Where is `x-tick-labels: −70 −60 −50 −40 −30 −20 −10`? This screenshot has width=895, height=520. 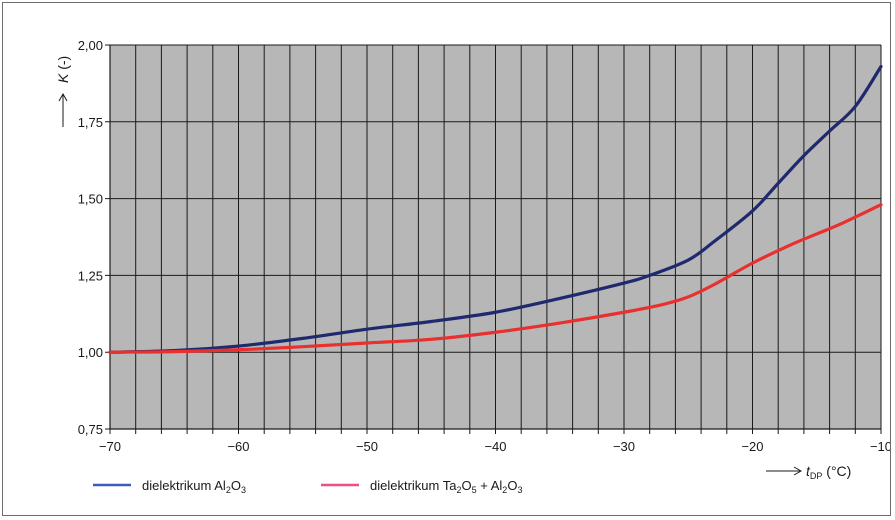 x-tick-labels: −70 −60 −50 −40 −30 −20 −10 is located at coordinates (495, 446).